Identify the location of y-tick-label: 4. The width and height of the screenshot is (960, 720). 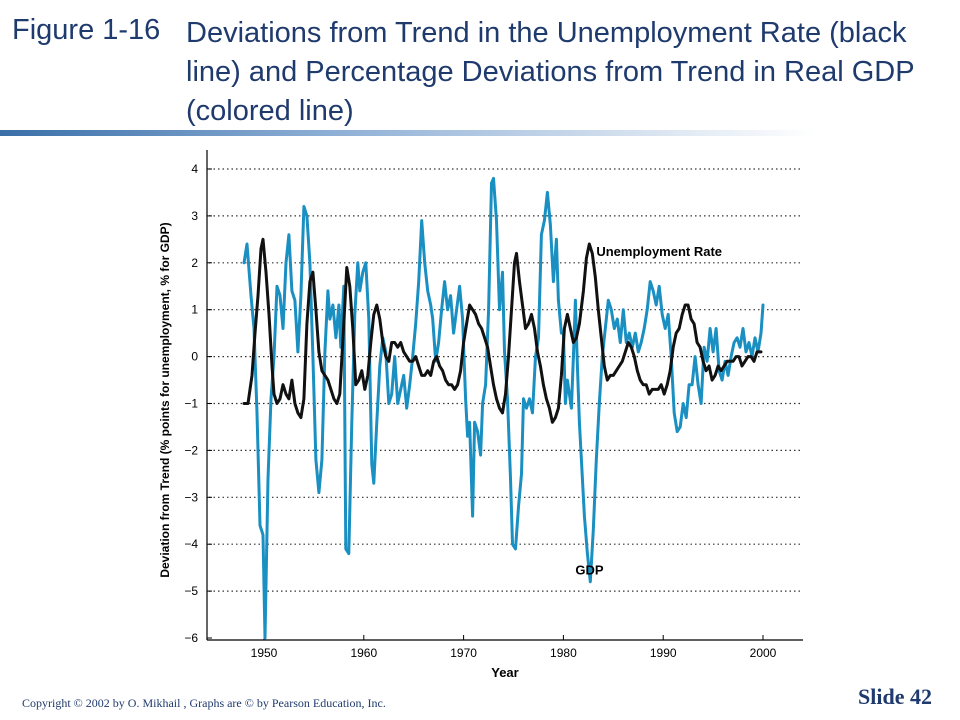
(194, 169).